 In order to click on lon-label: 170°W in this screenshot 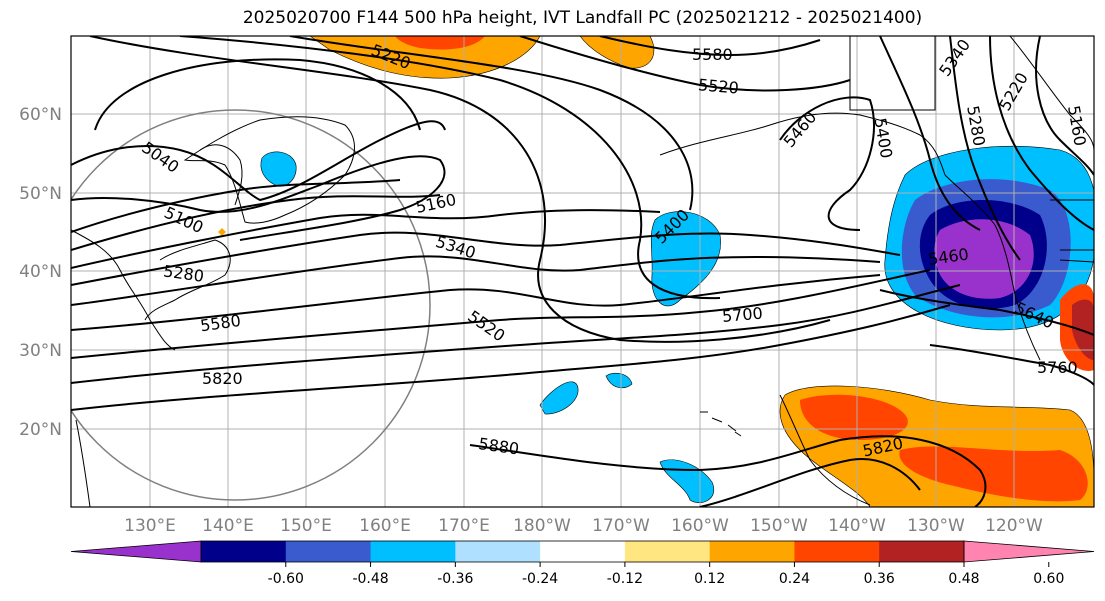, I will do `click(621, 526)`.